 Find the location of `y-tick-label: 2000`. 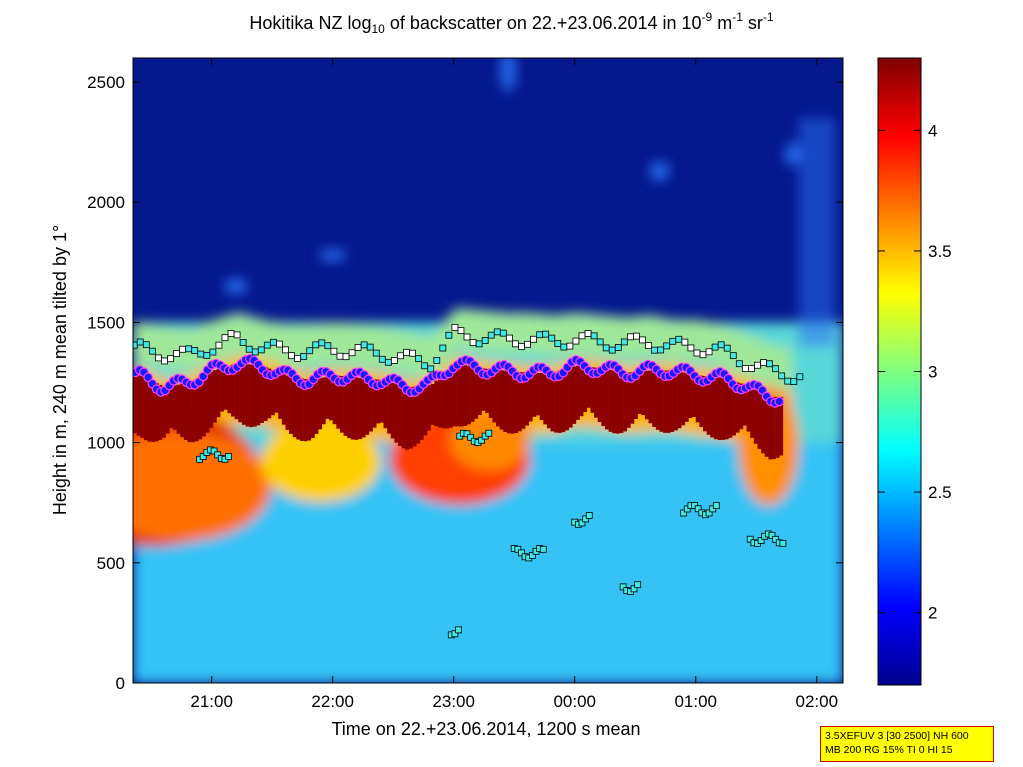

y-tick-label: 2000 is located at coordinates (106, 202).